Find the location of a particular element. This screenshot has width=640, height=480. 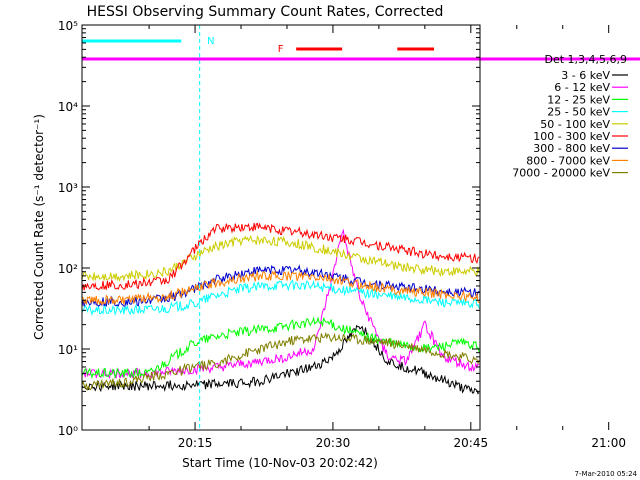

legend-label: 50 - 100 keV is located at coordinates (575, 124).